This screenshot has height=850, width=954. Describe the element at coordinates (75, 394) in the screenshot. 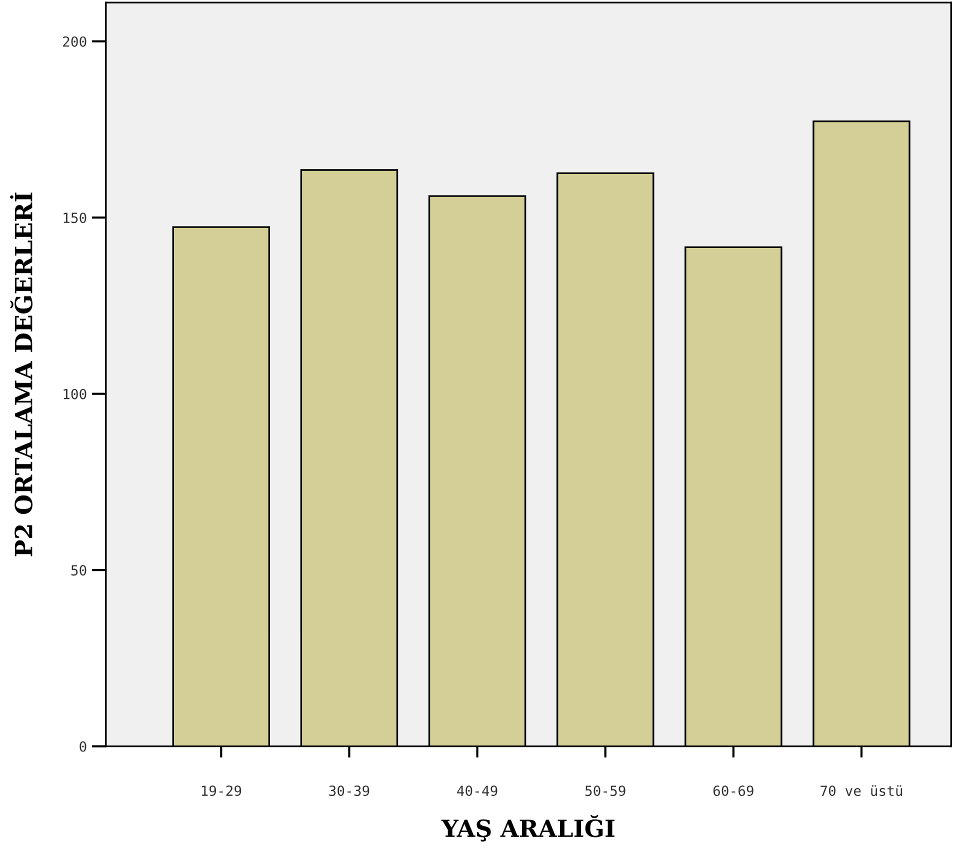

I see `y-tick-label: 100` at that location.